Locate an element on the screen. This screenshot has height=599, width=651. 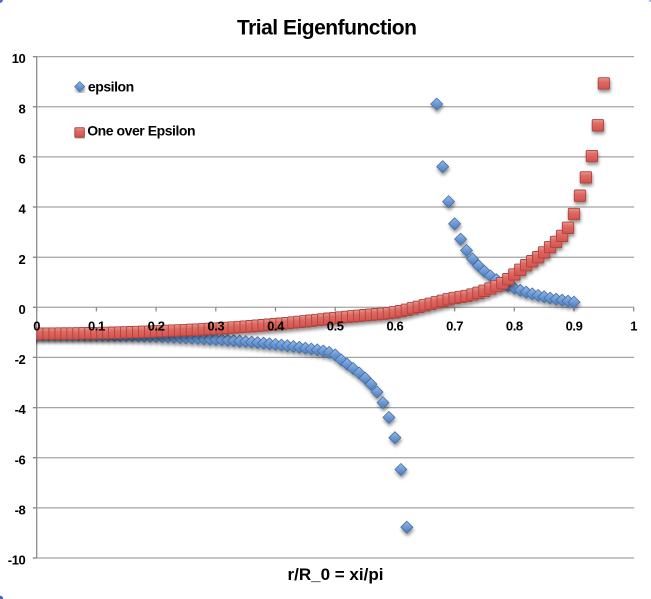
svg-text: 0.7 is located at coordinates (454, 325).